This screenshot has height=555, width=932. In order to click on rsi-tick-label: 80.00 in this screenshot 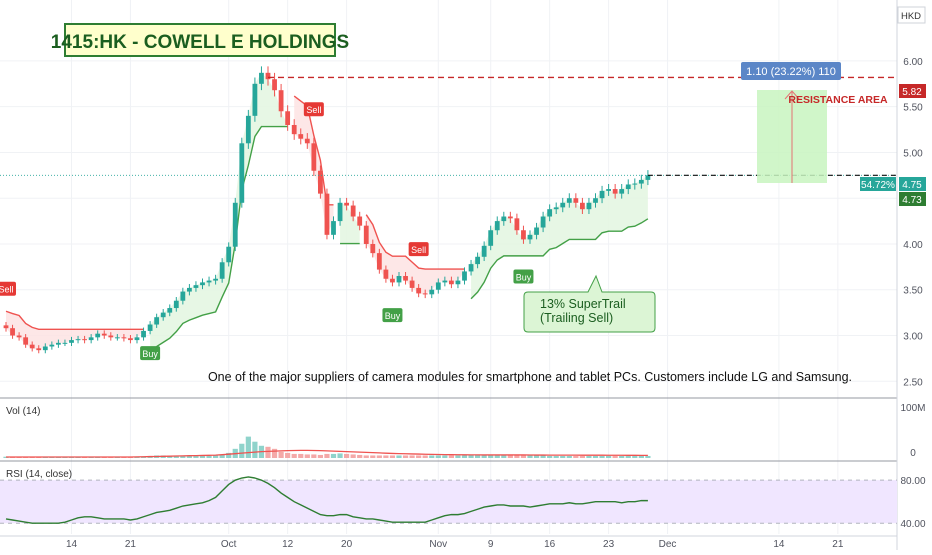, I will do `click(912, 481)`.